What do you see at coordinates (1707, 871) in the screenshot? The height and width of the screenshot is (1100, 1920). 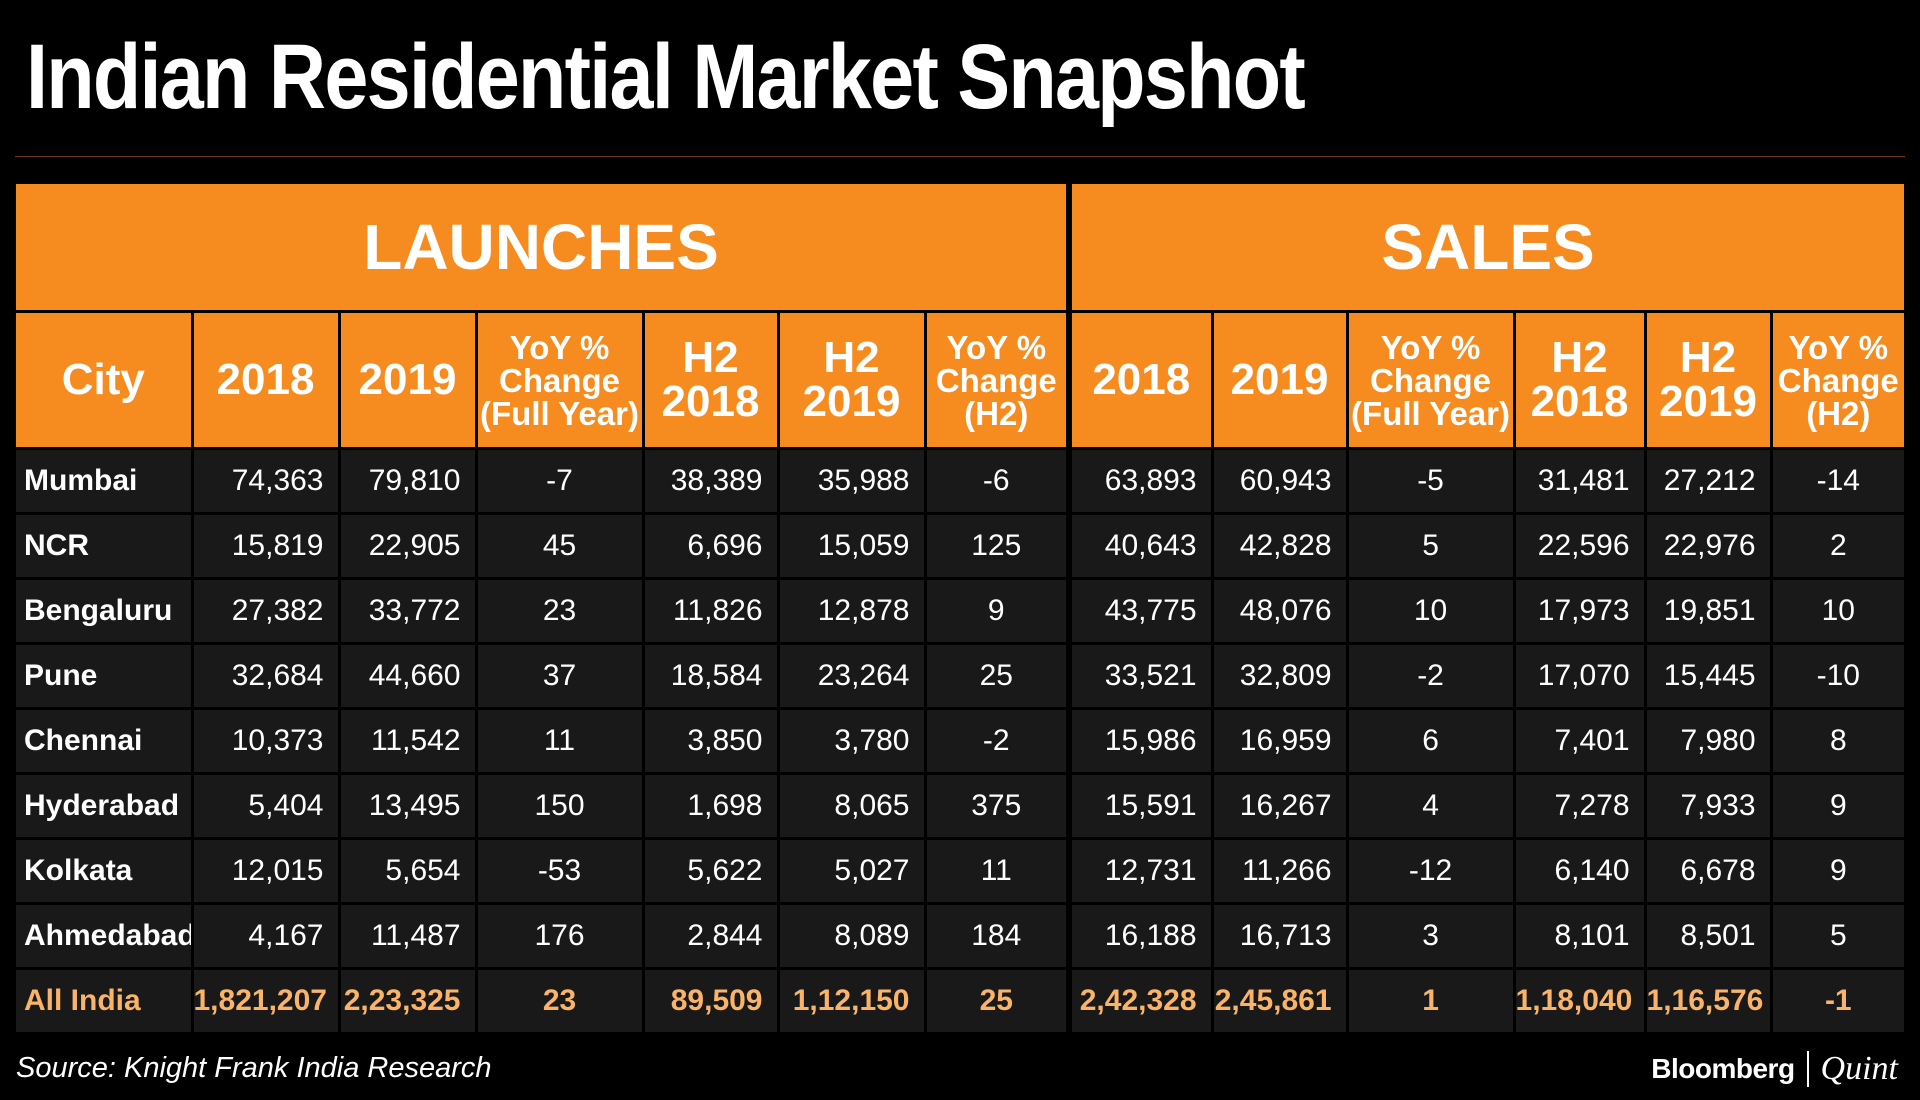 I see `value-cell: 6,678` at bounding box center [1707, 871].